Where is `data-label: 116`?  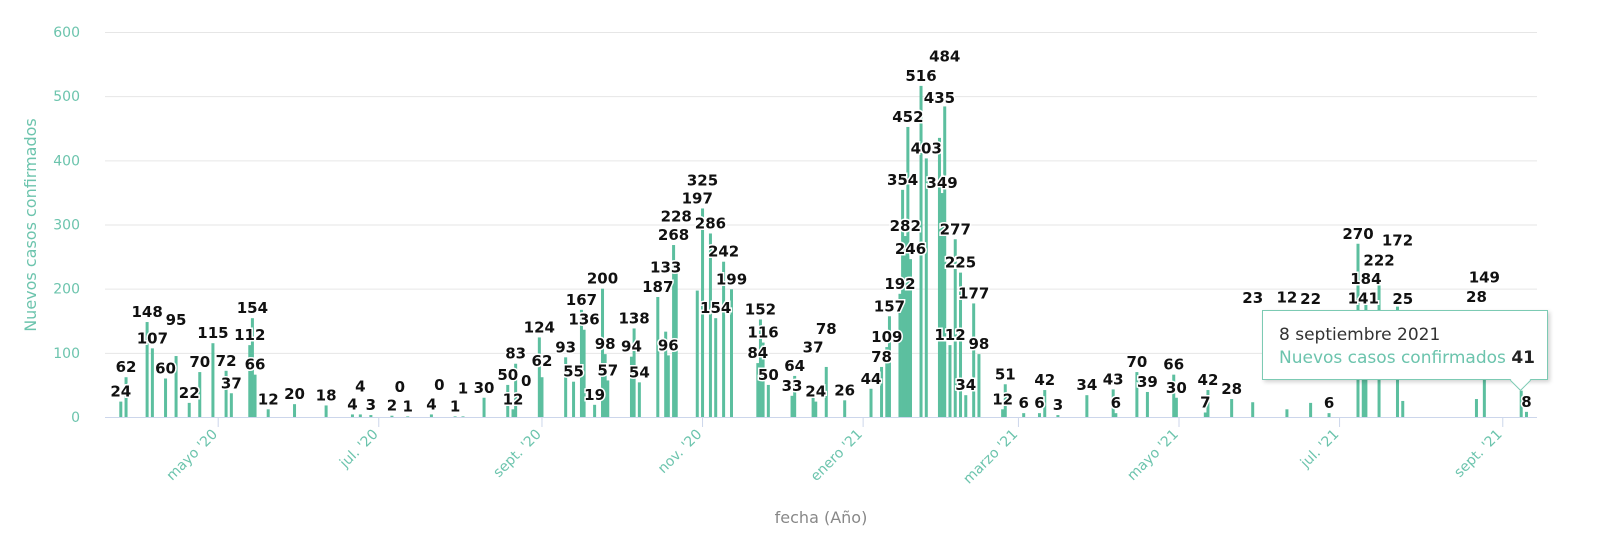 data-label: 116 is located at coordinates (762, 333).